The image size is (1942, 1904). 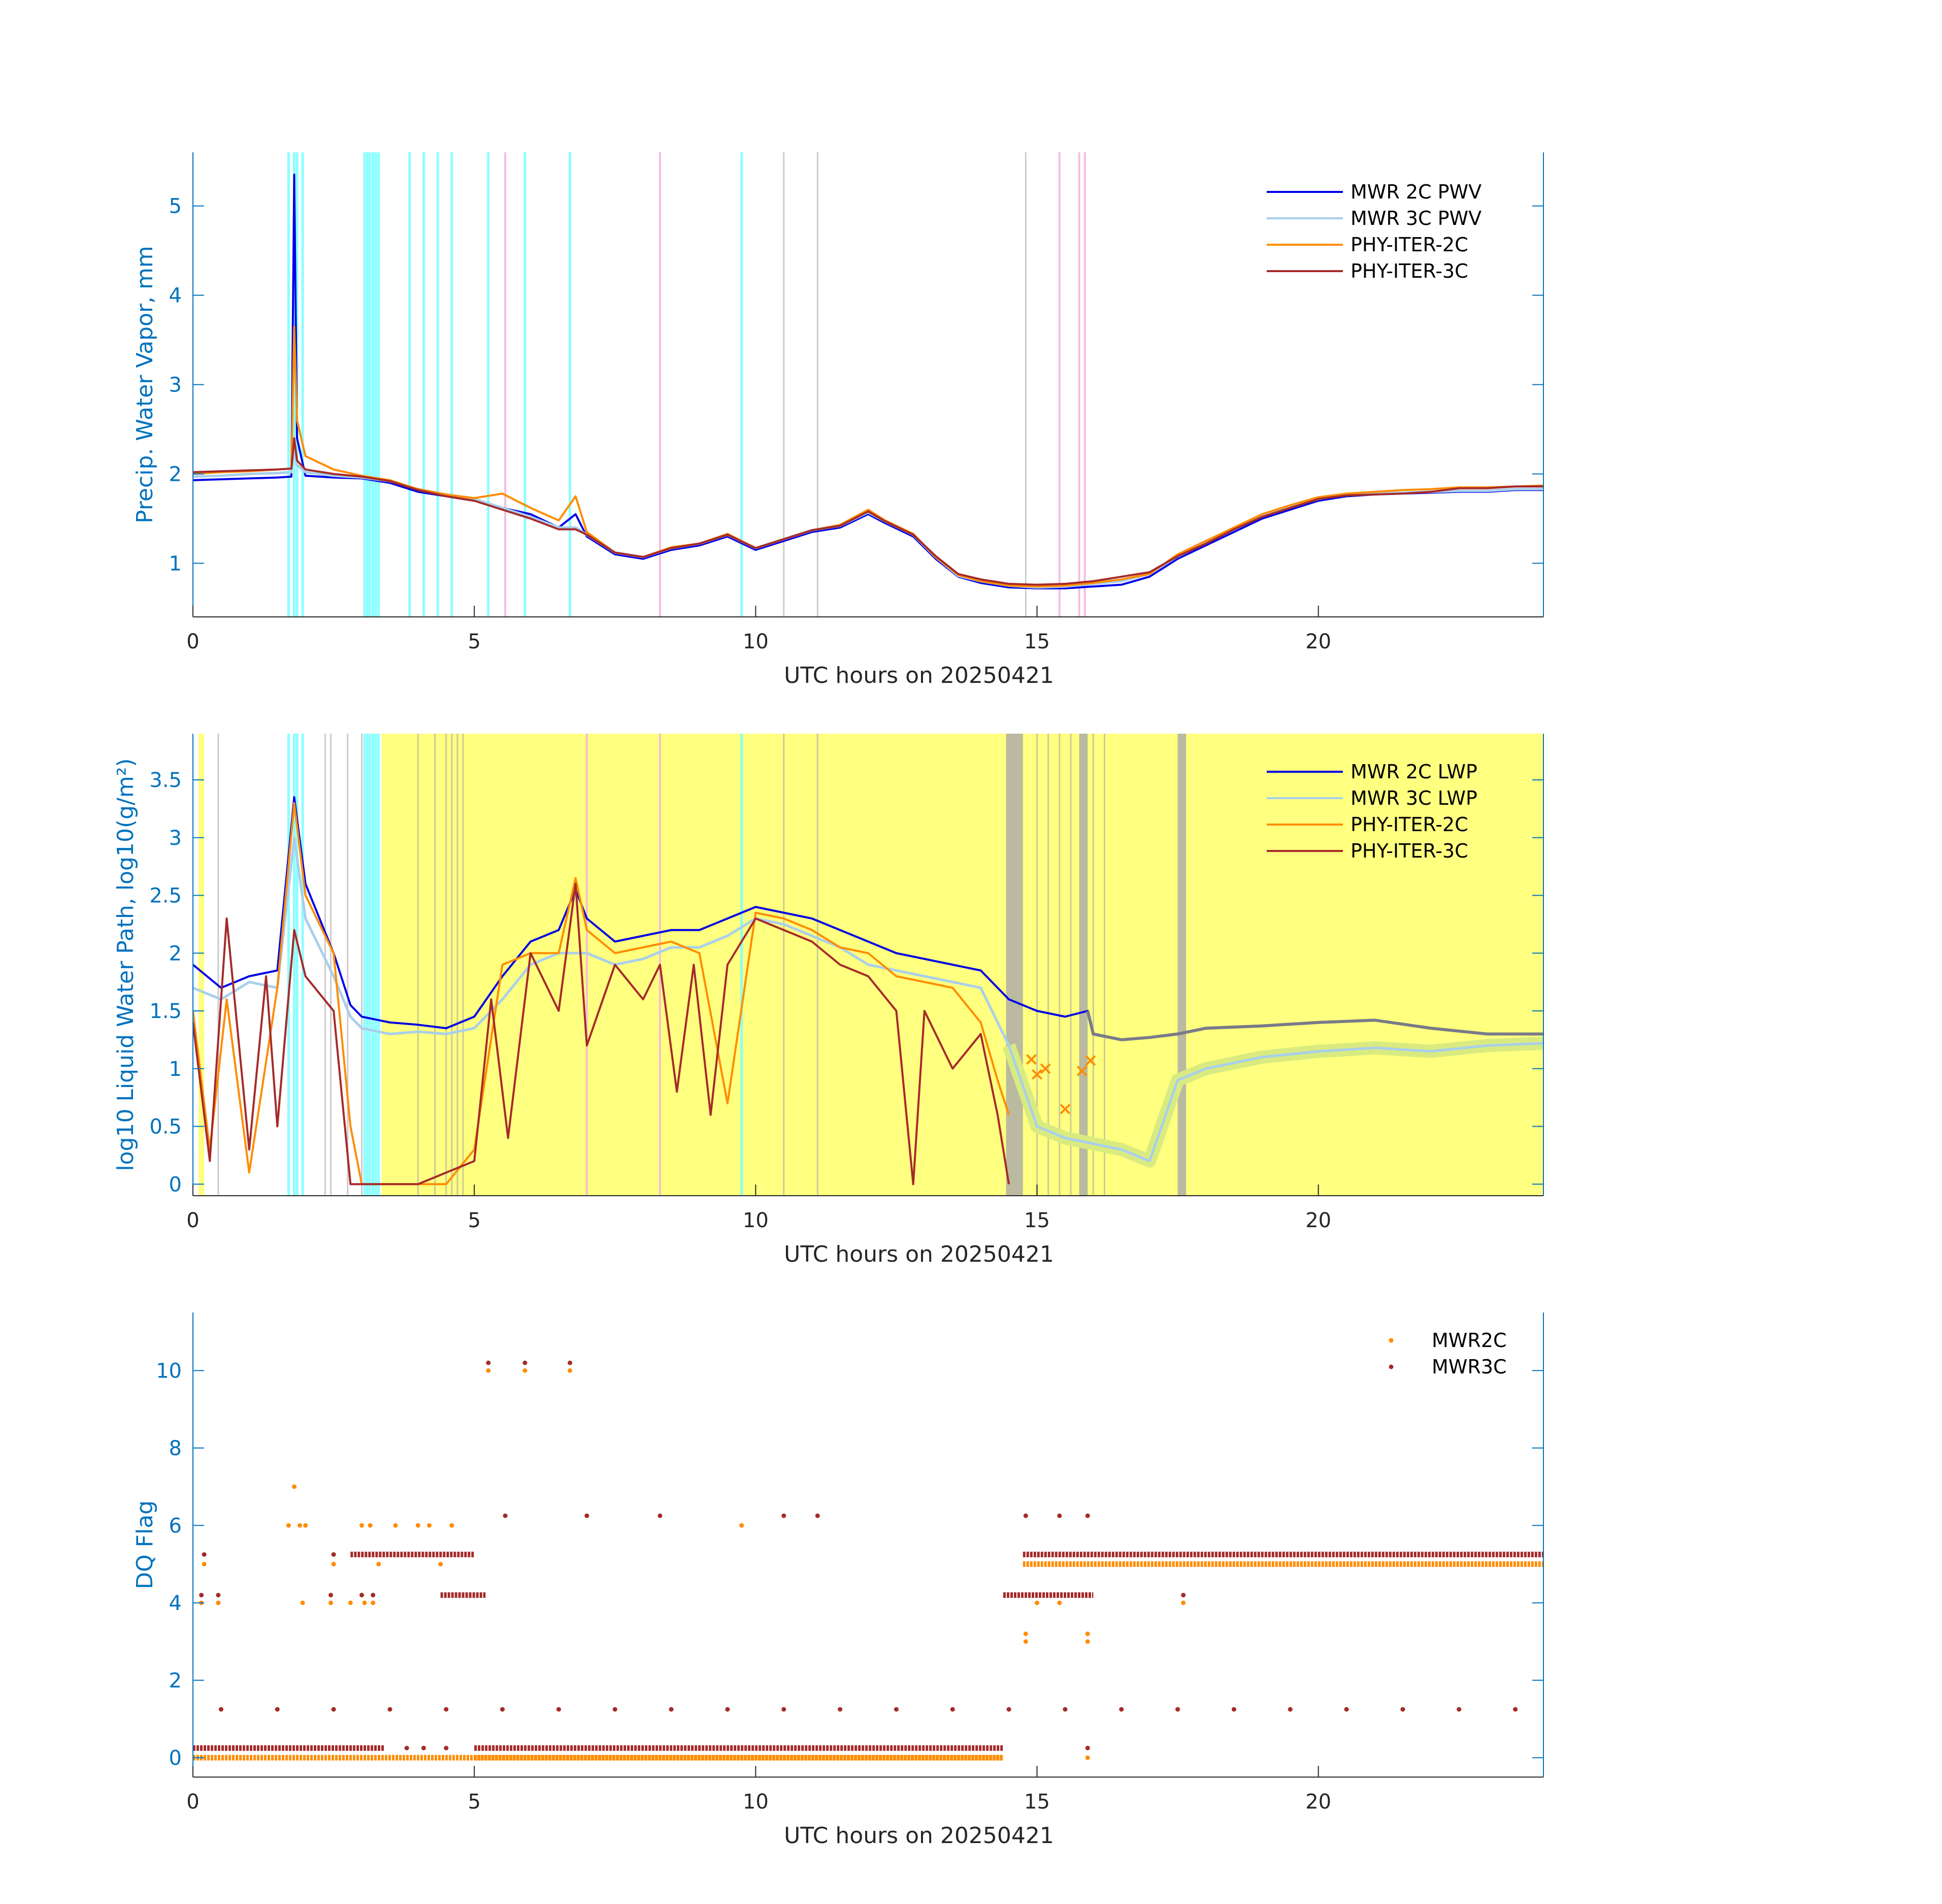 I want to click on y-tick-label: 10, so click(x=169, y=1371).